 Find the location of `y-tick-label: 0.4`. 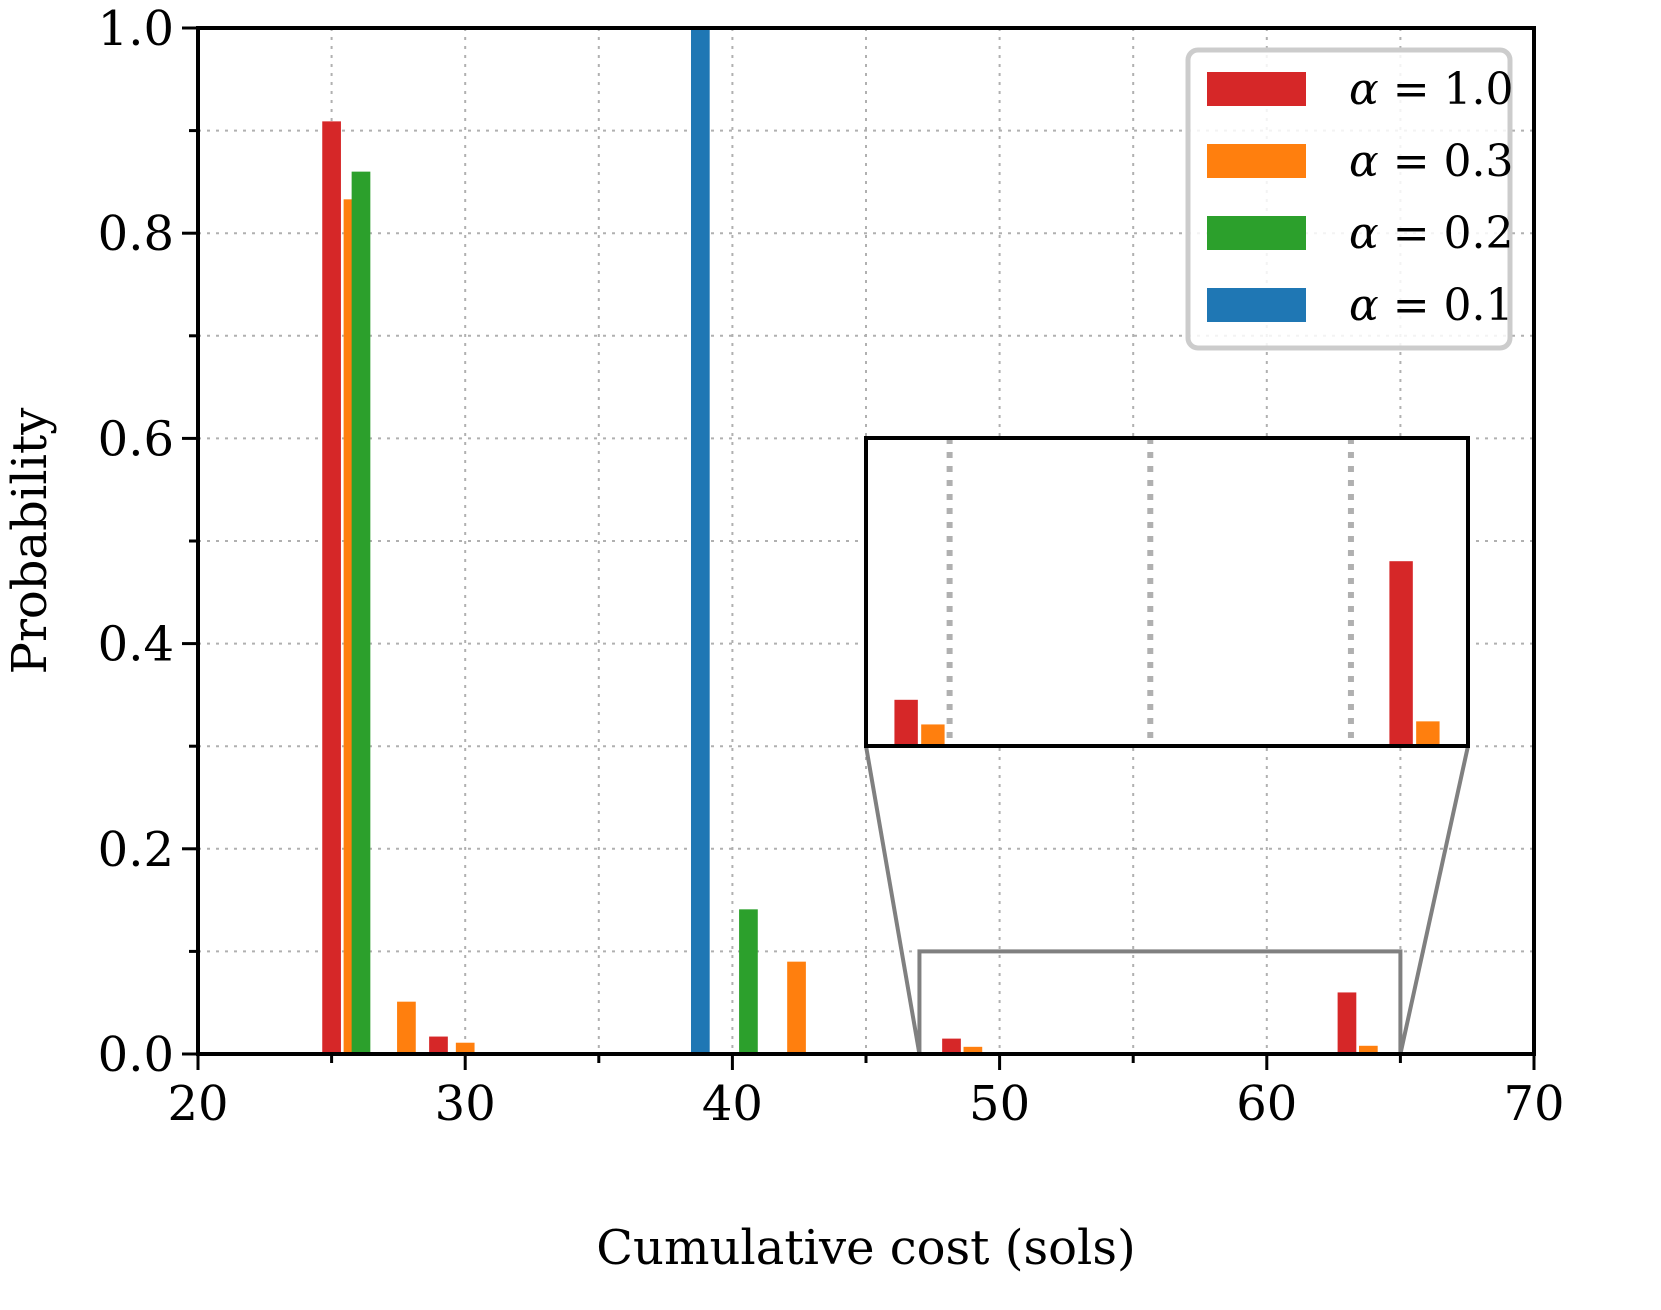

y-tick-label: 0.4 is located at coordinates (136, 645).